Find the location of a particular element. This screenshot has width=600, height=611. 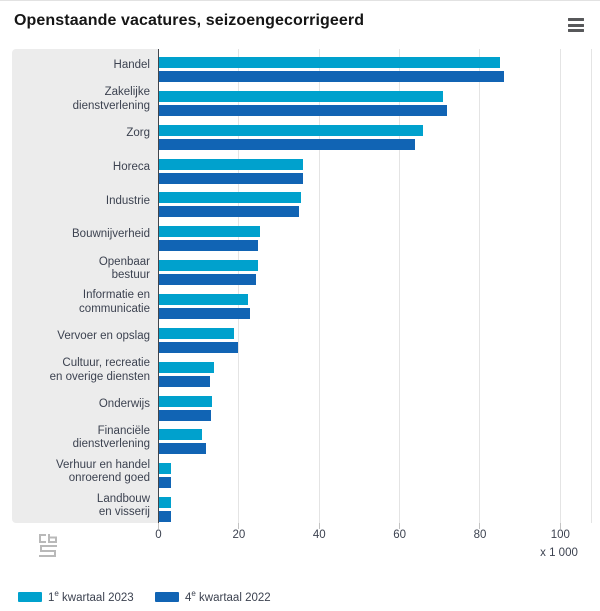

hamburger-icon is located at coordinates (576, 25).